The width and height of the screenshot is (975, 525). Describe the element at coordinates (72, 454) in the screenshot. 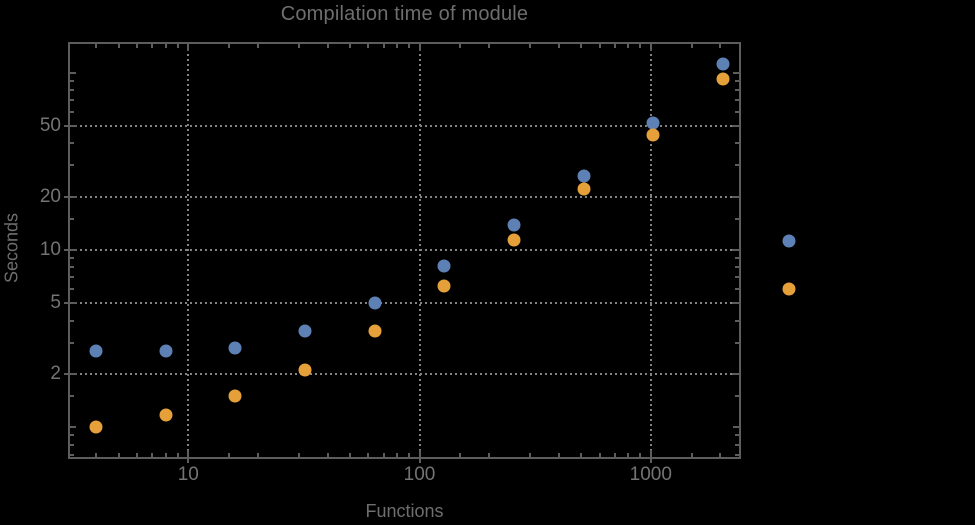

I see `y-tick-left-0.7` at that location.